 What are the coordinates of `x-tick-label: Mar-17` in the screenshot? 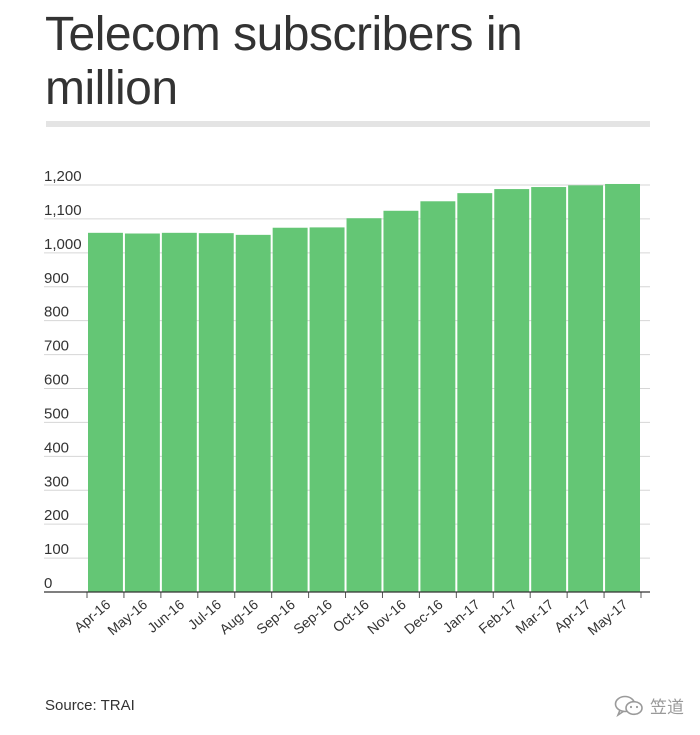 It's located at (534, 616).